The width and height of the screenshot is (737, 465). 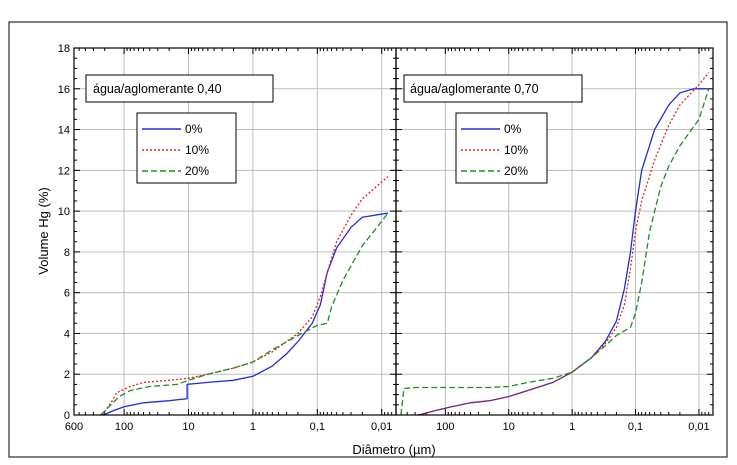 I want to click on legend-box, so click(x=501, y=148).